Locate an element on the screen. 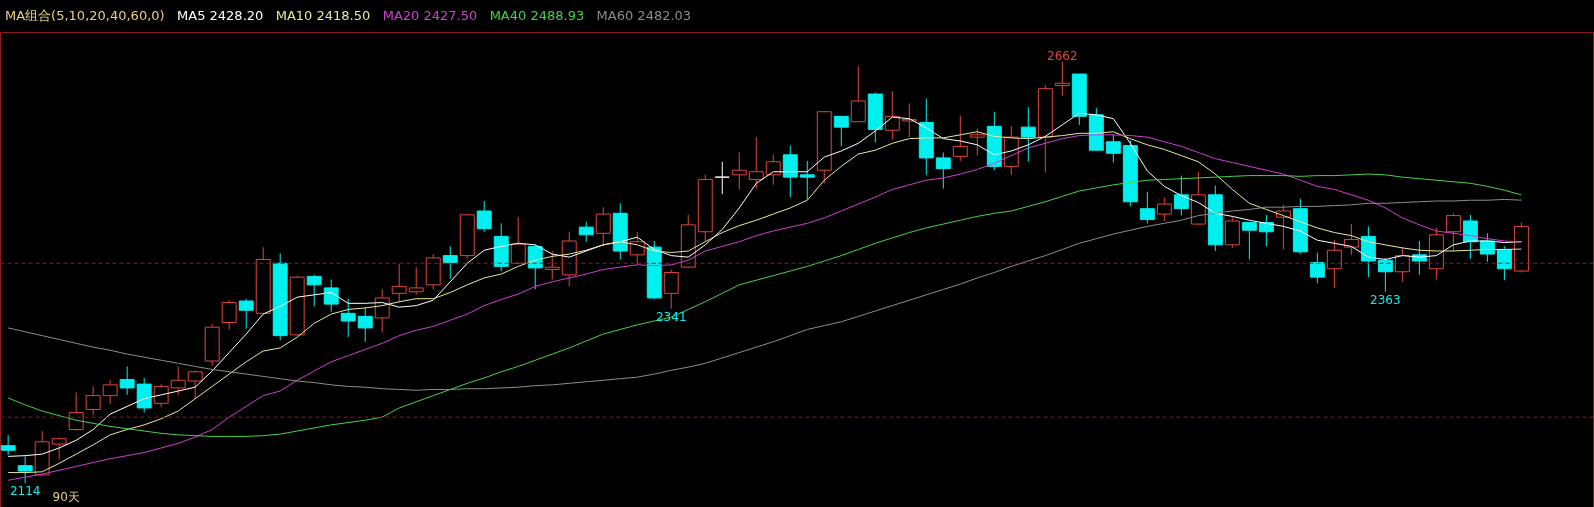 The width and height of the screenshot is (1594, 507). text: MA40 2488.93 is located at coordinates (537, 15).